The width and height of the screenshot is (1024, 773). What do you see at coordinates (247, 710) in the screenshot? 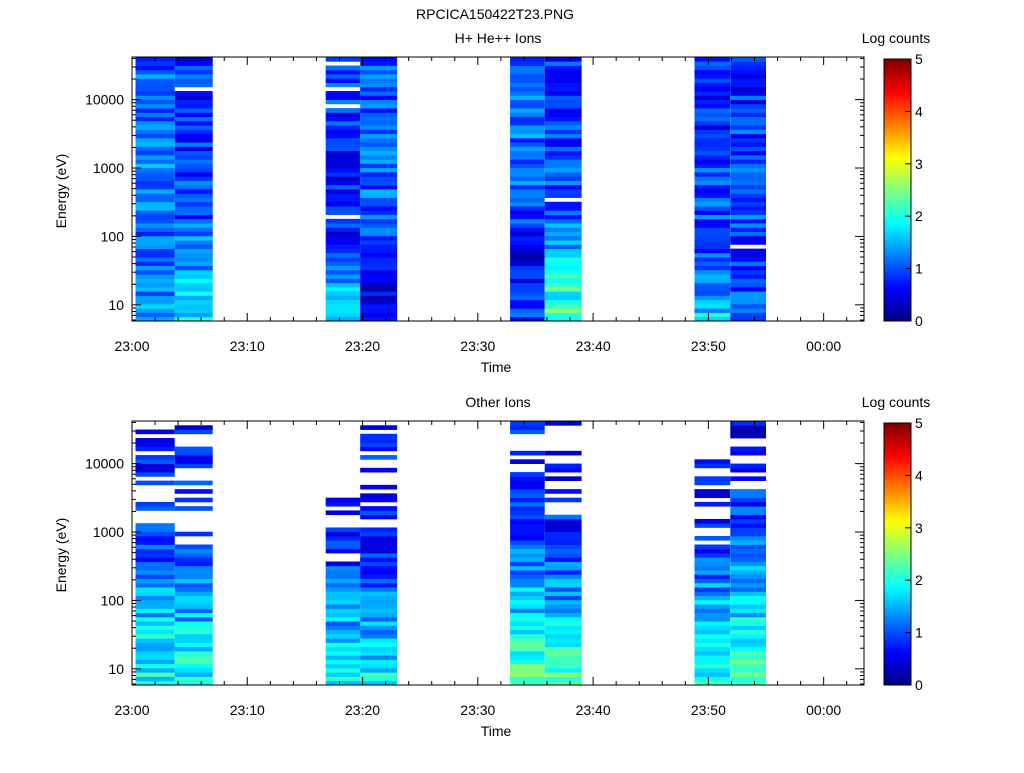
I see `x-tick-label: 23:10` at bounding box center [247, 710].